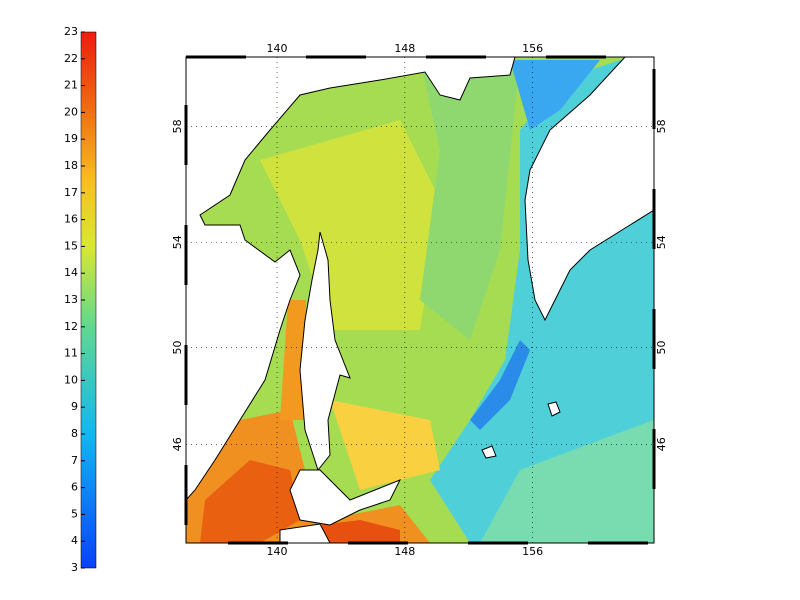 The width and height of the screenshot is (800, 600). What do you see at coordinates (71, 165) in the screenshot?
I see `colorbar-label: 18` at bounding box center [71, 165].